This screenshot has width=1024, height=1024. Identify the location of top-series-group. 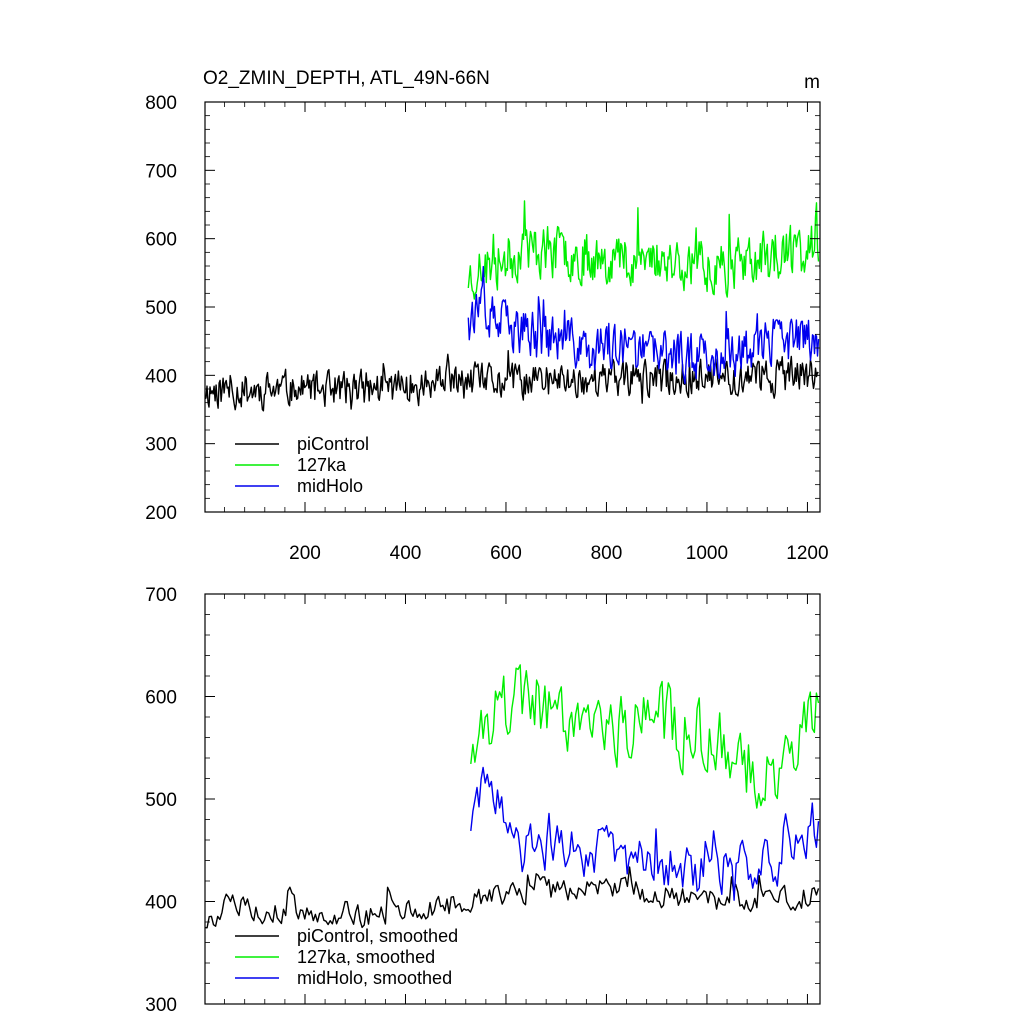
(512, 306).